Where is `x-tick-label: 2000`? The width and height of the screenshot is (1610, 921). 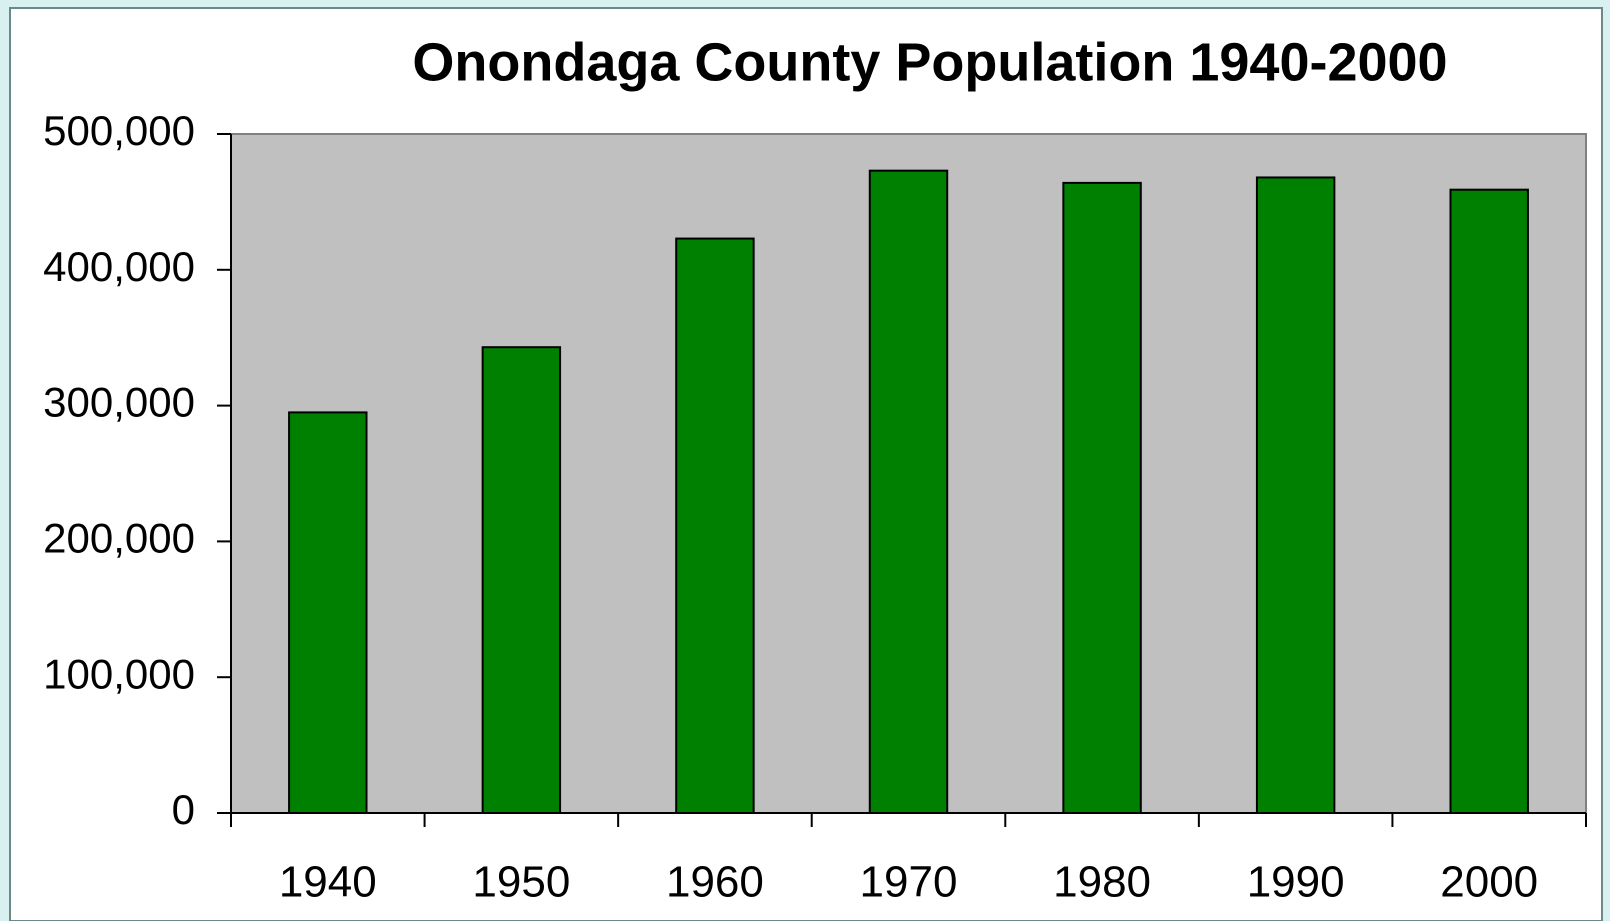 x-tick-label: 2000 is located at coordinates (1489, 882).